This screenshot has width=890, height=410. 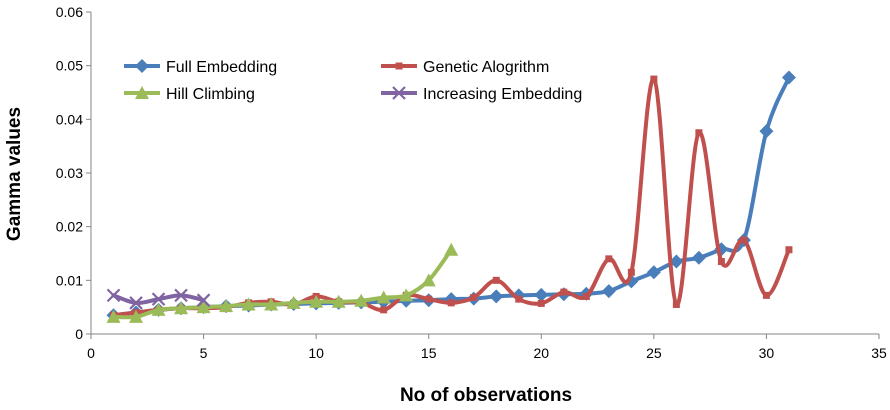 I want to click on x-tick-label: 35, so click(x=879, y=353).